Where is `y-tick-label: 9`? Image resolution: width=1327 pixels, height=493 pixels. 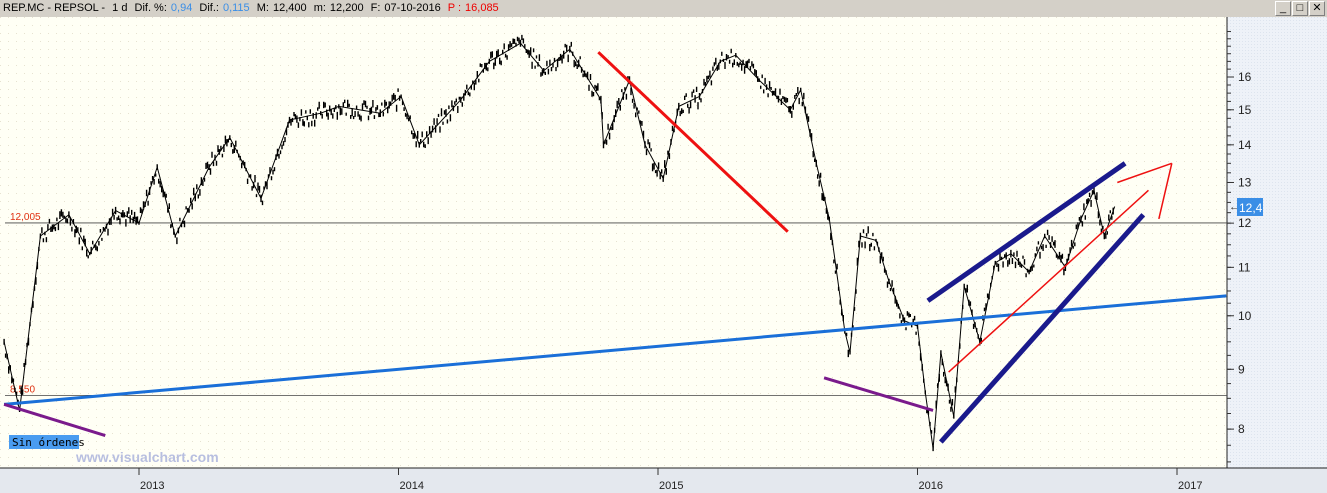 y-tick-label: 9 is located at coordinates (1241, 369).